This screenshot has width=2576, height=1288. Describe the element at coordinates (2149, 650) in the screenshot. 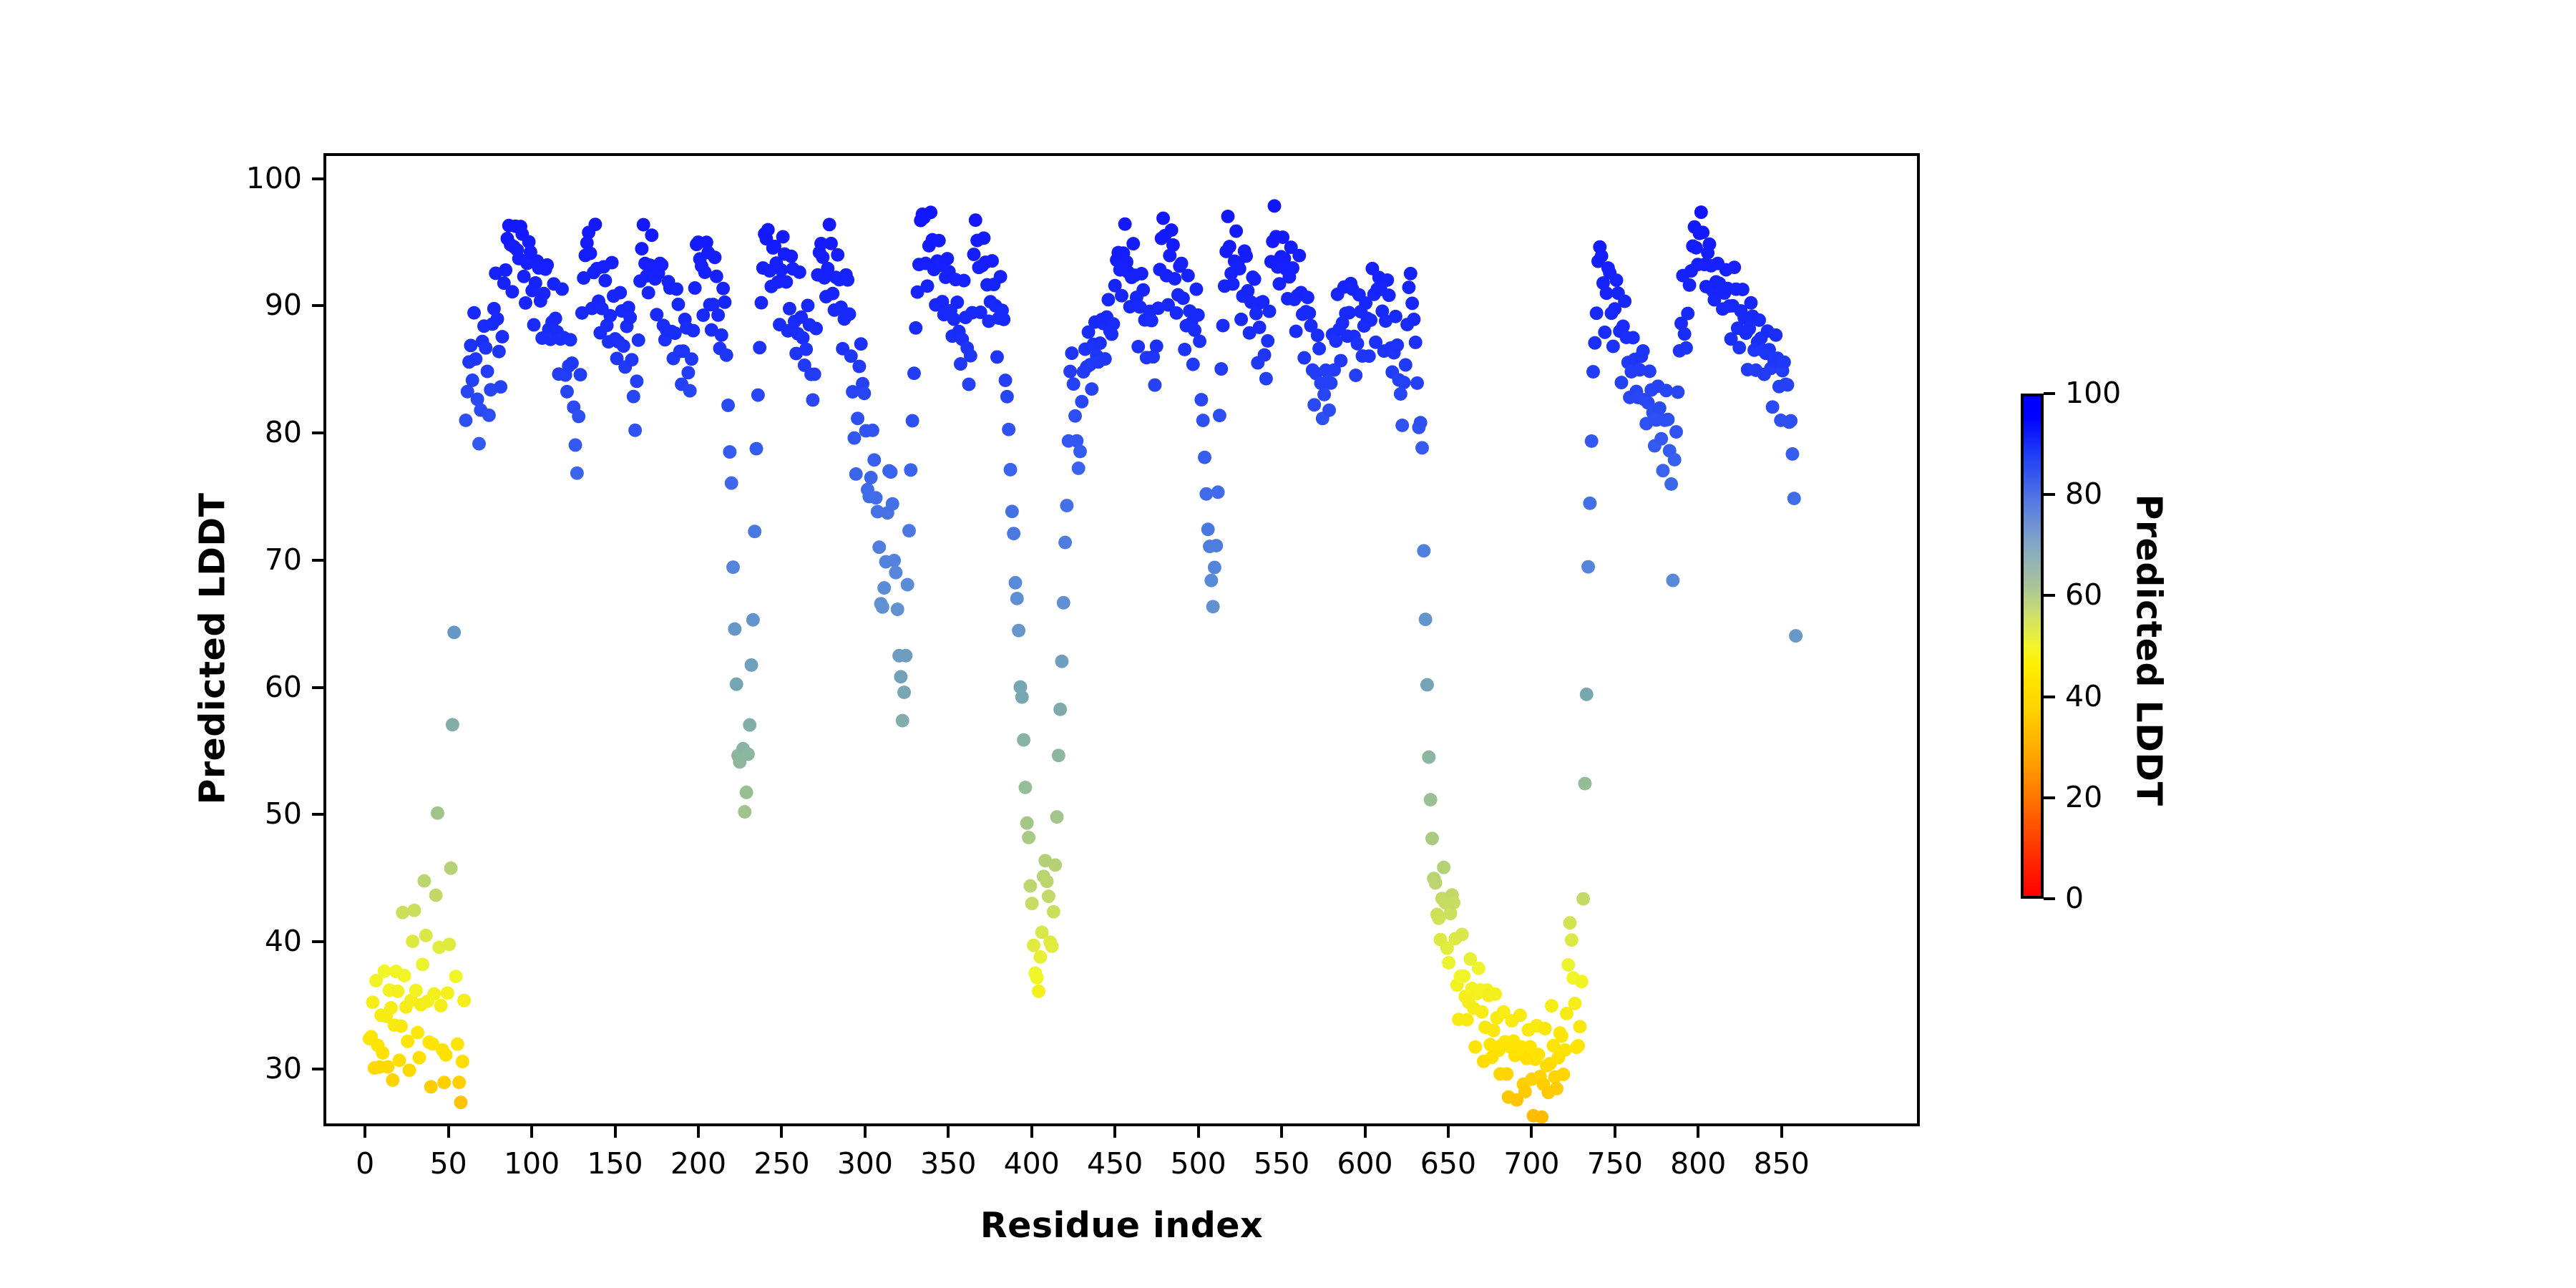

I see `colorbar-label: Predicted LDDT` at that location.